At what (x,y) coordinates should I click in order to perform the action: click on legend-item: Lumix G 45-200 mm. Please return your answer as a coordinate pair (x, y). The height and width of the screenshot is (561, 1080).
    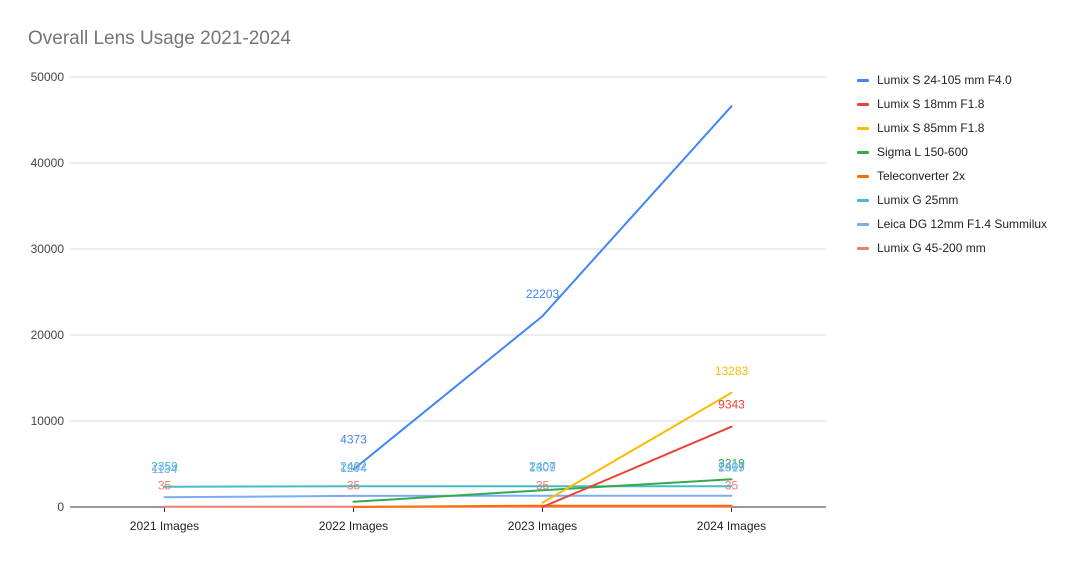
    Looking at the image, I should click on (952, 248).